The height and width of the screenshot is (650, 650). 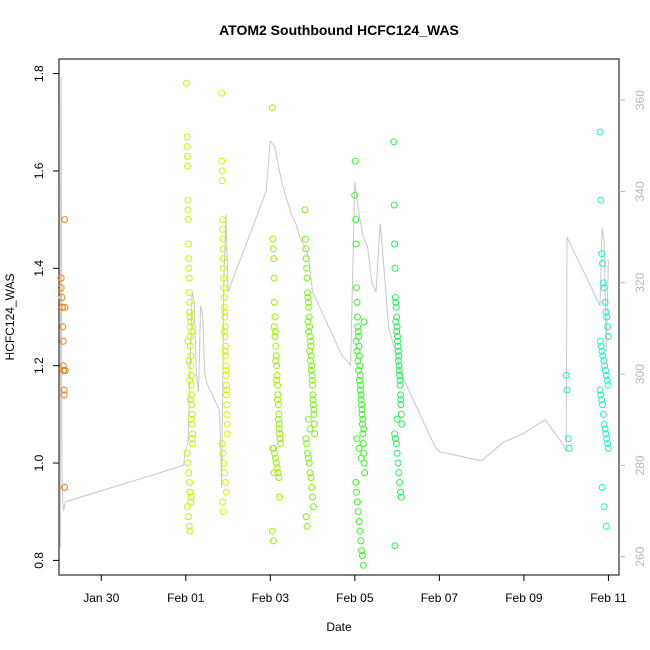 I want to click on x-tick-label: Feb 05, so click(x=355, y=598).